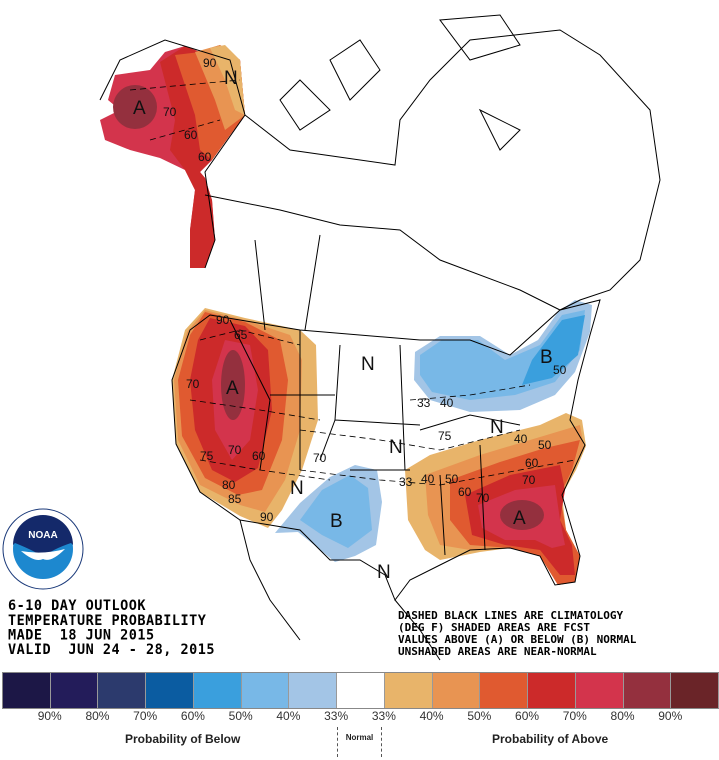  What do you see at coordinates (172, 156) in the screenshot?
I see `alaska-above-area` at bounding box center [172, 156].